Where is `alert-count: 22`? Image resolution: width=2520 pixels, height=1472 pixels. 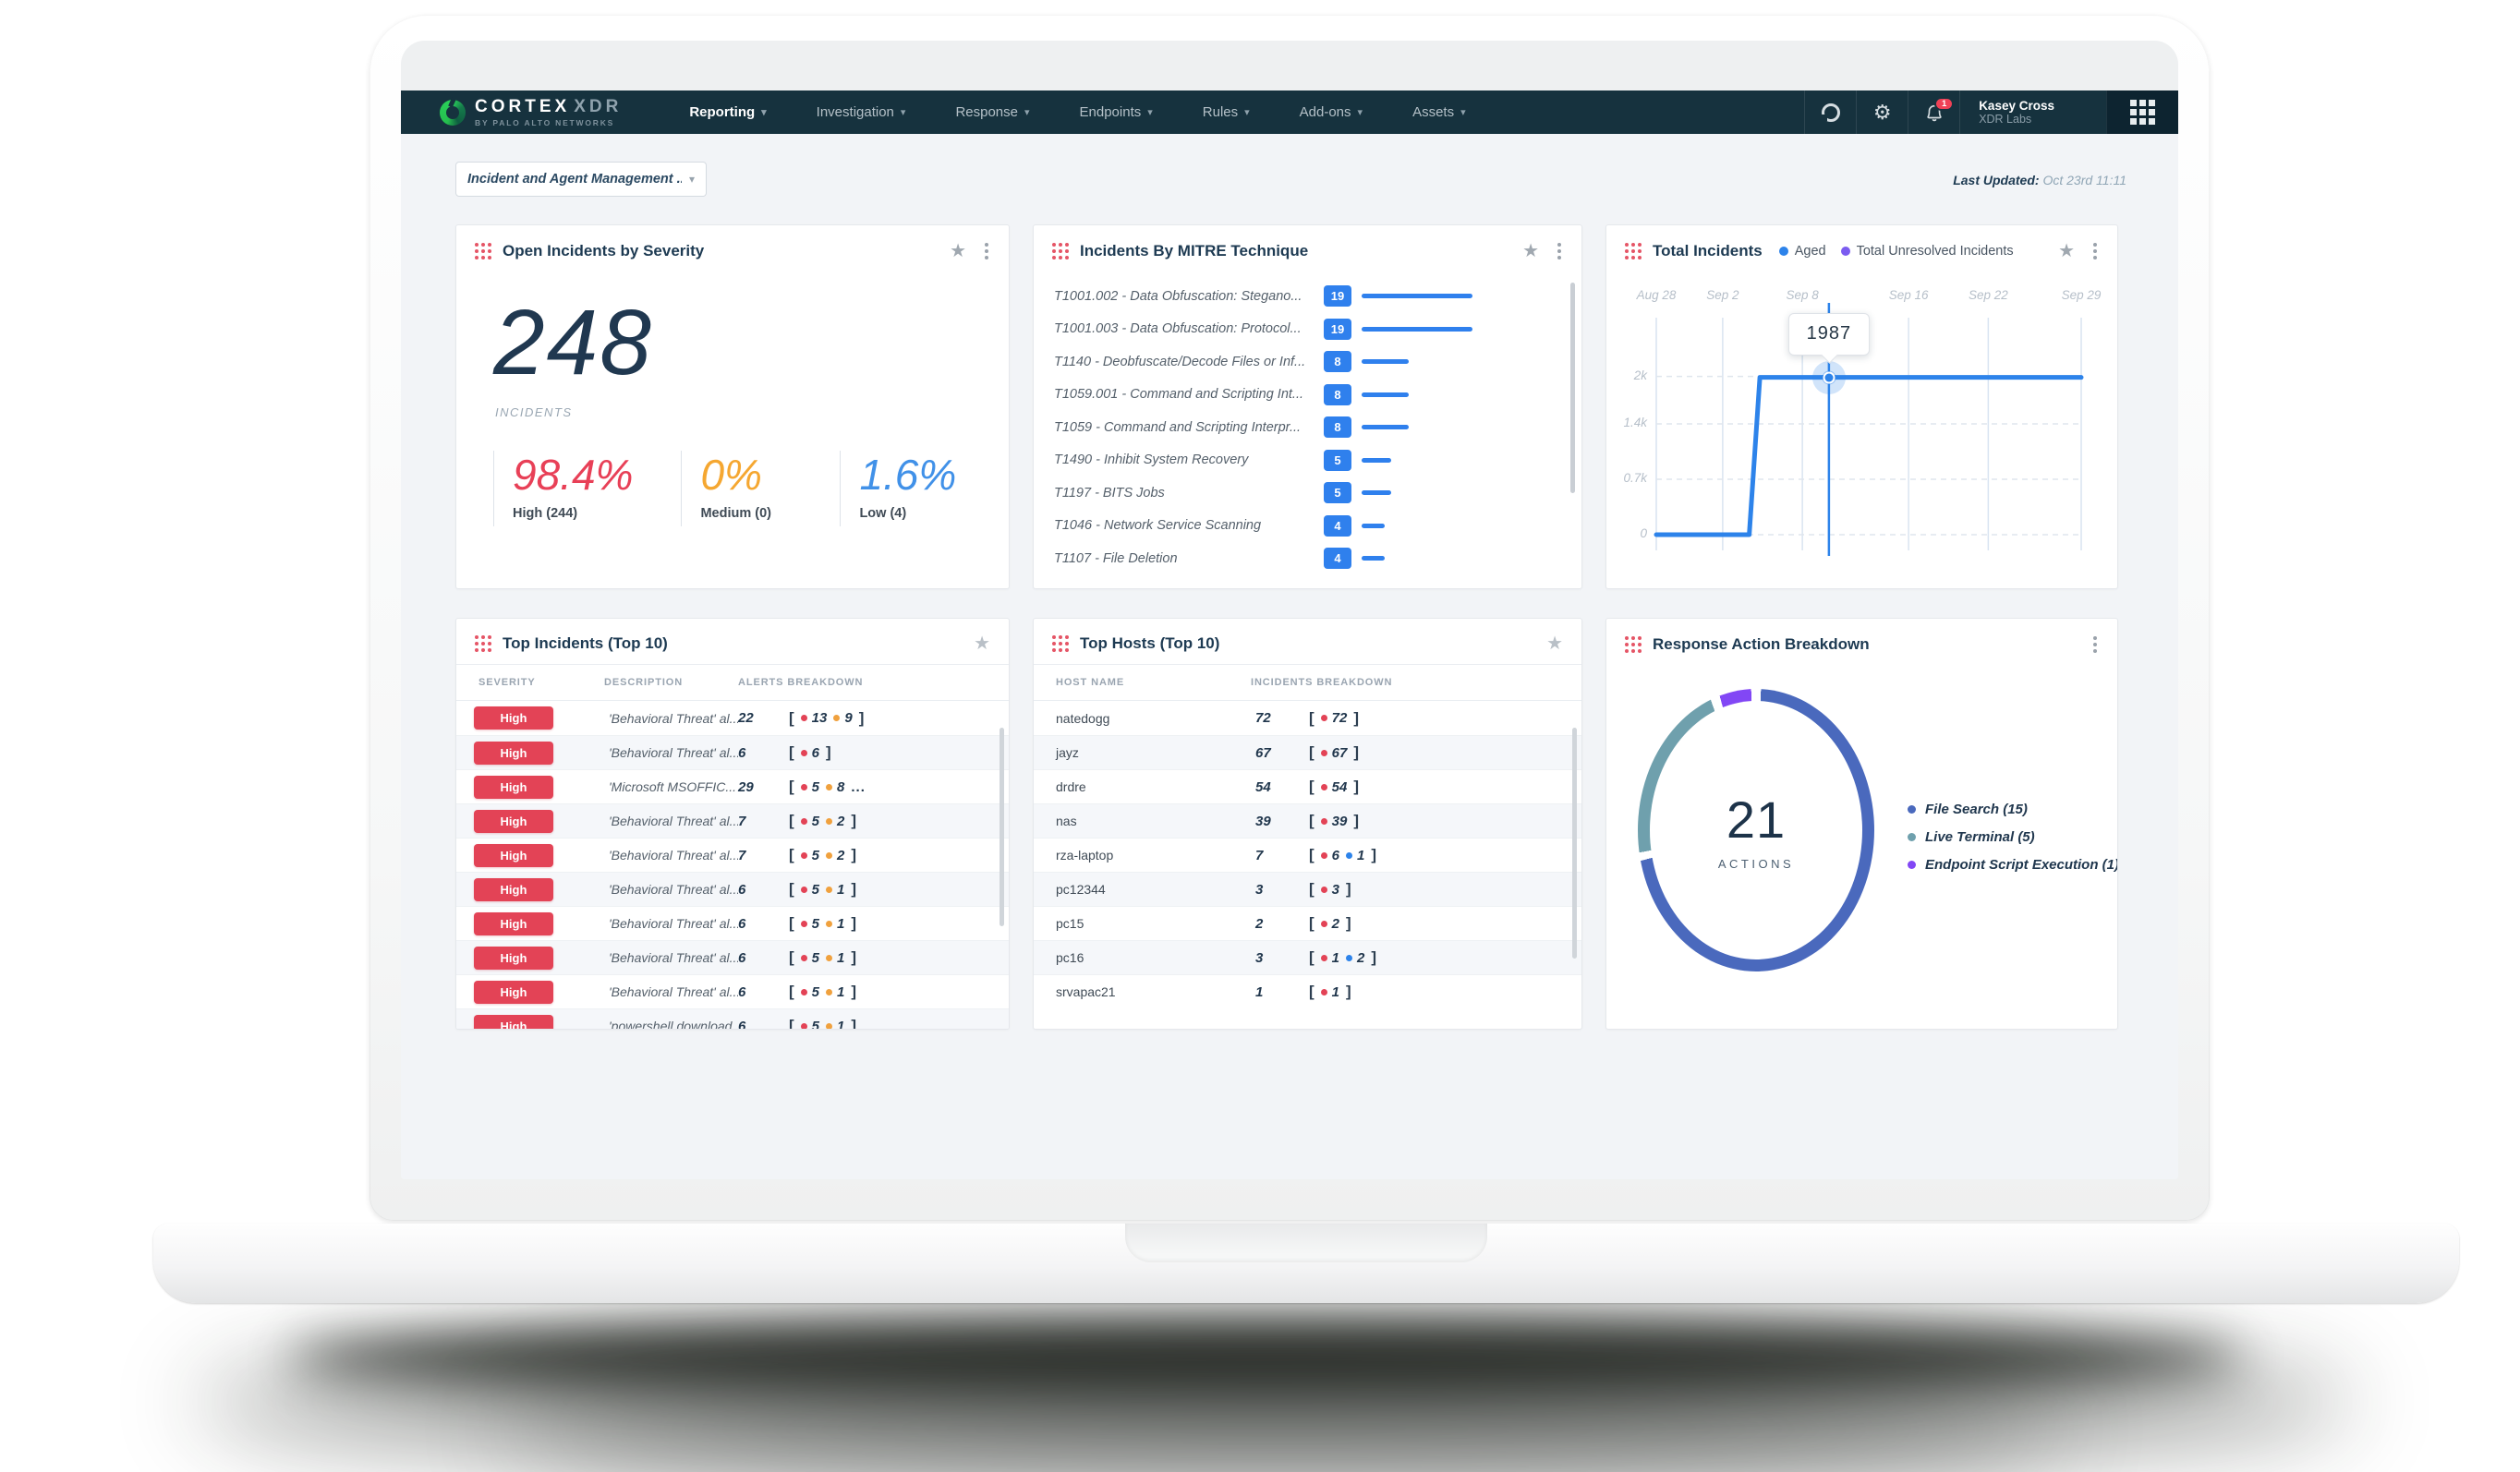
alert-count: 22 is located at coordinates (746, 718).